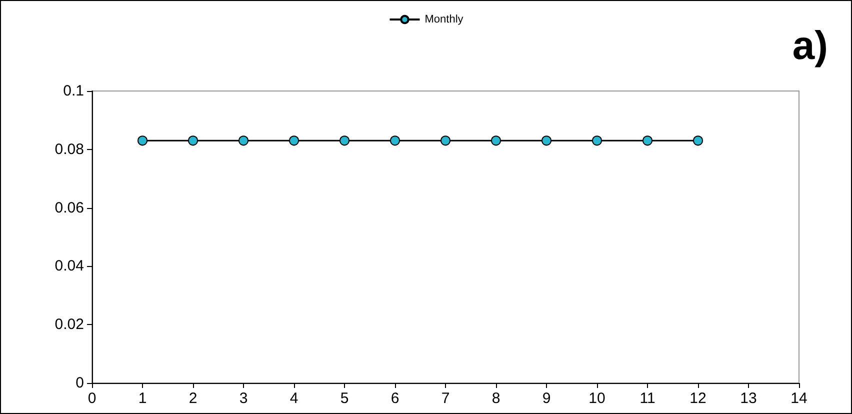  What do you see at coordinates (69, 207) in the screenshot?
I see `y-tick-label: 0.06` at bounding box center [69, 207].